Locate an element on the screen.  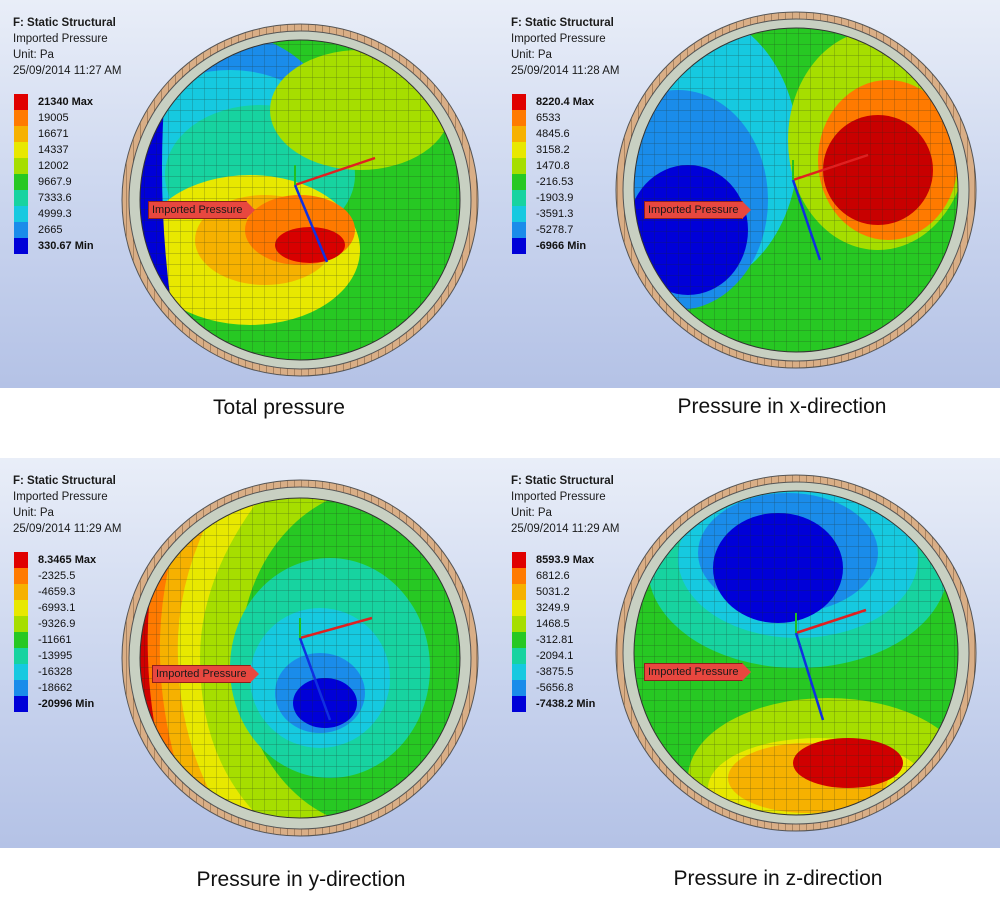
legend-label: 4999.3 is located at coordinates (55, 214).